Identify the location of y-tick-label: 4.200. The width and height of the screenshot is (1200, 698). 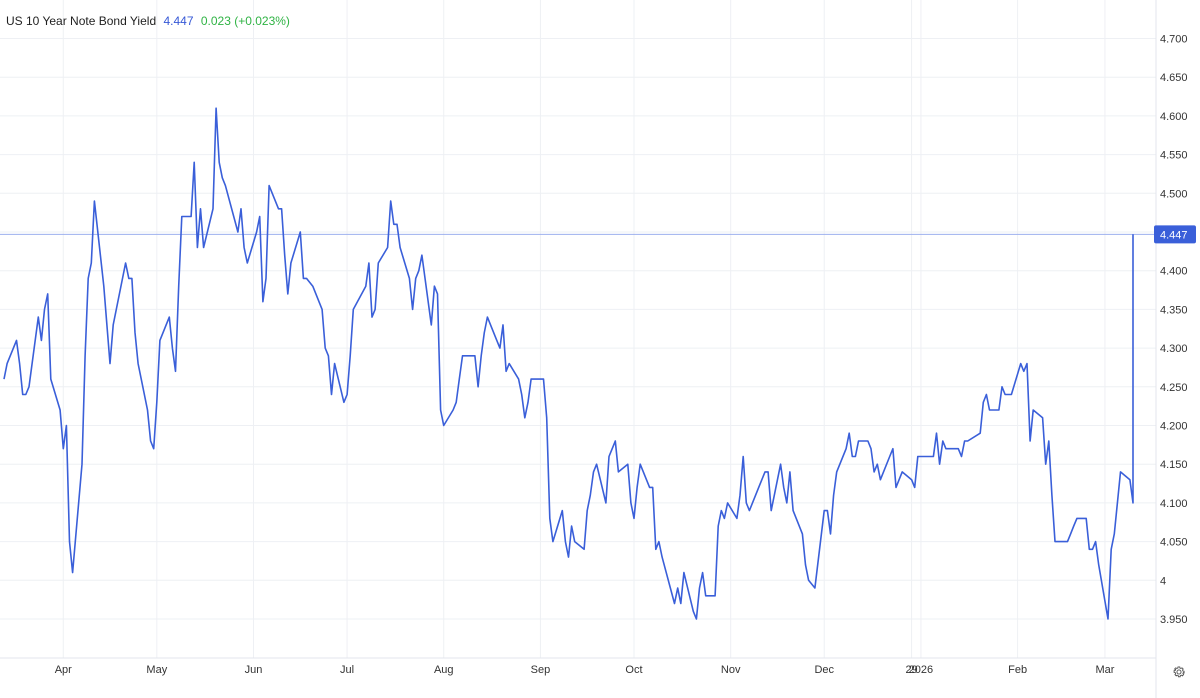
(1174, 427).